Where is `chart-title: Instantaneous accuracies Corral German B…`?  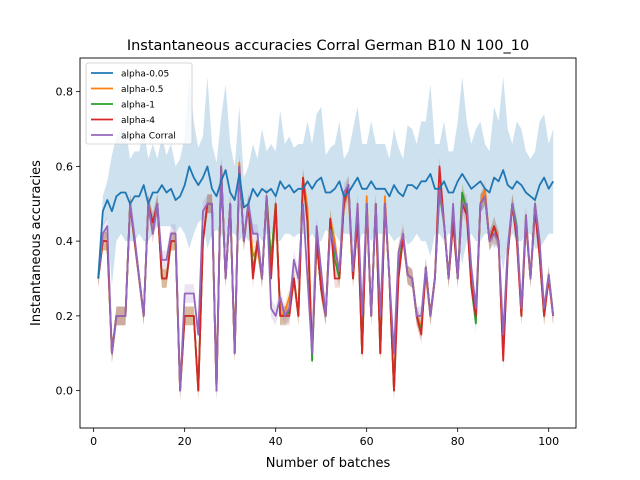
chart-title: Instantaneous accuracies Corral German B… is located at coordinates (328, 46).